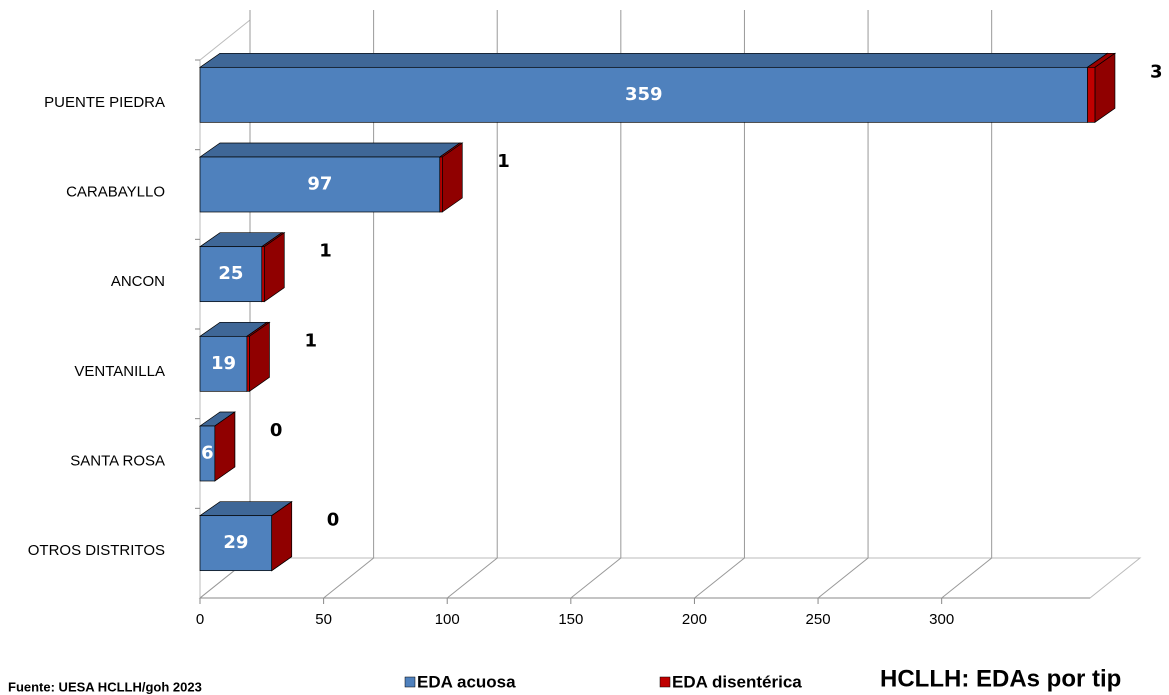  Describe the element at coordinates (115, 191) in the screenshot. I see `category-label: CARABAYLLO` at that location.